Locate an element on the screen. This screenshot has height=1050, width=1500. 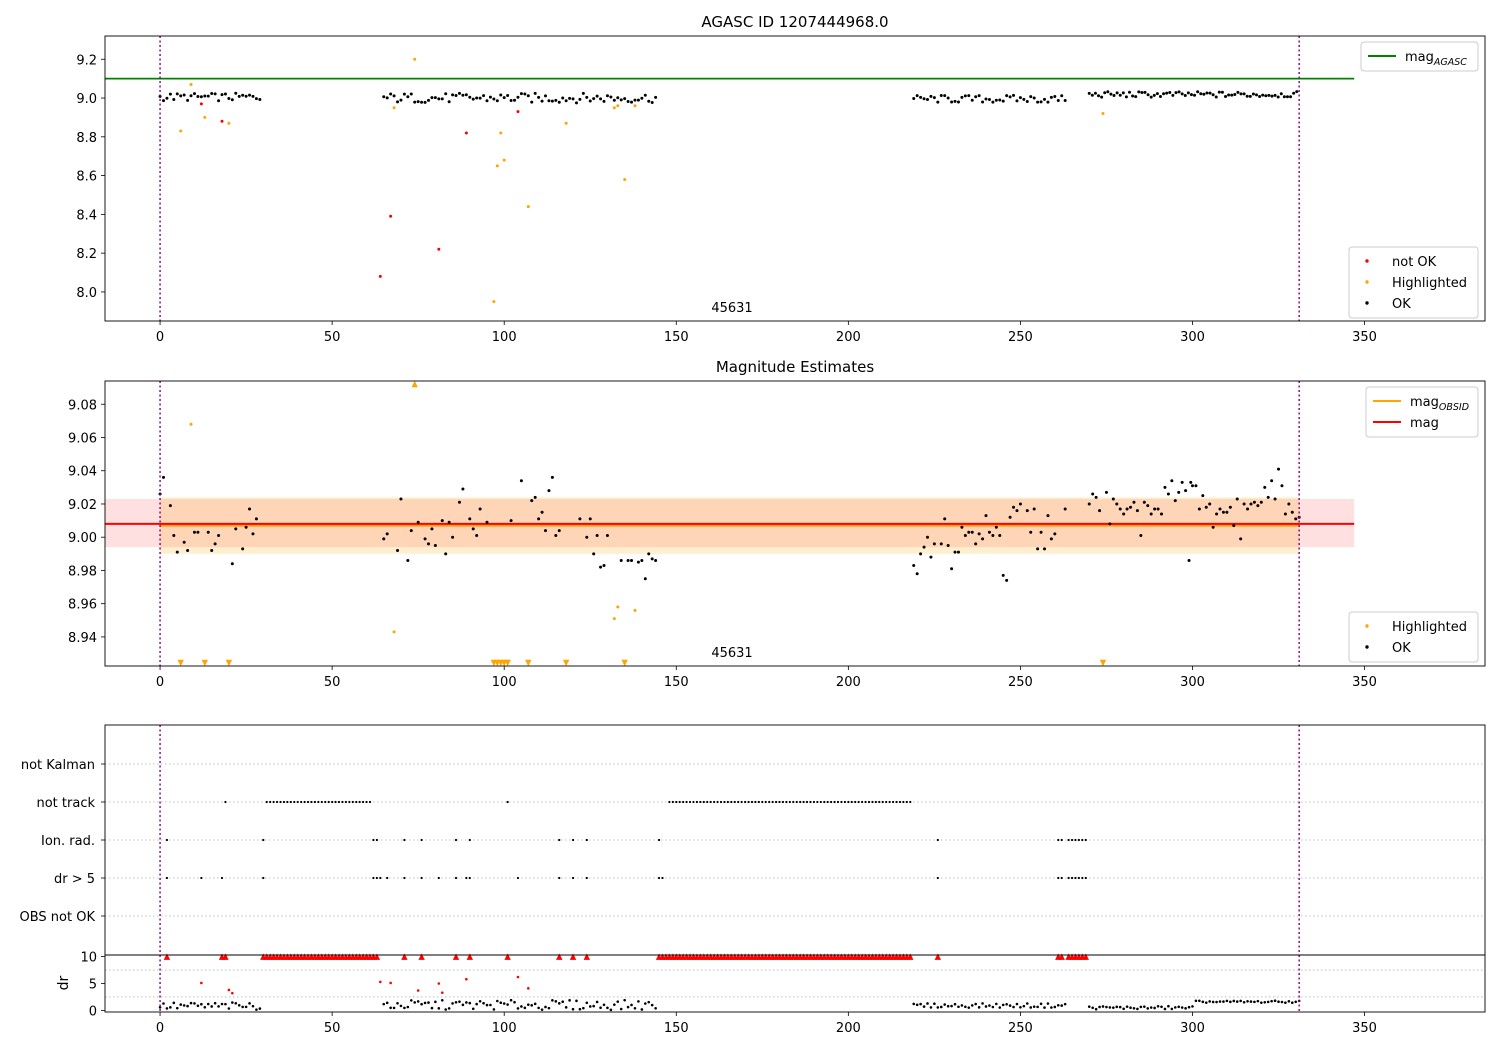
y-tick-label: 8.2 is located at coordinates (86, 254).